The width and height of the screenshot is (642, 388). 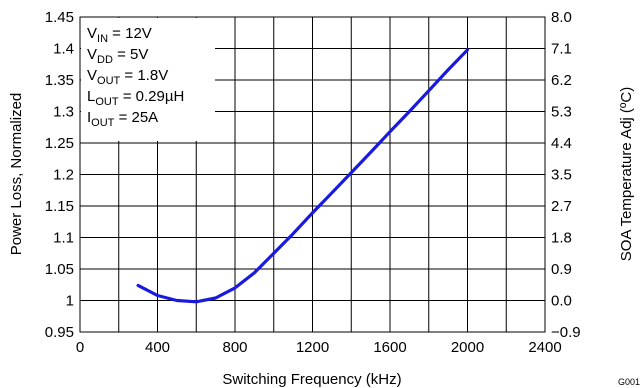 What do you see at coordinates (561, 143) in the screenshot?
I see `y2-tick-label: 4.4` at bounding box center [561, 143].